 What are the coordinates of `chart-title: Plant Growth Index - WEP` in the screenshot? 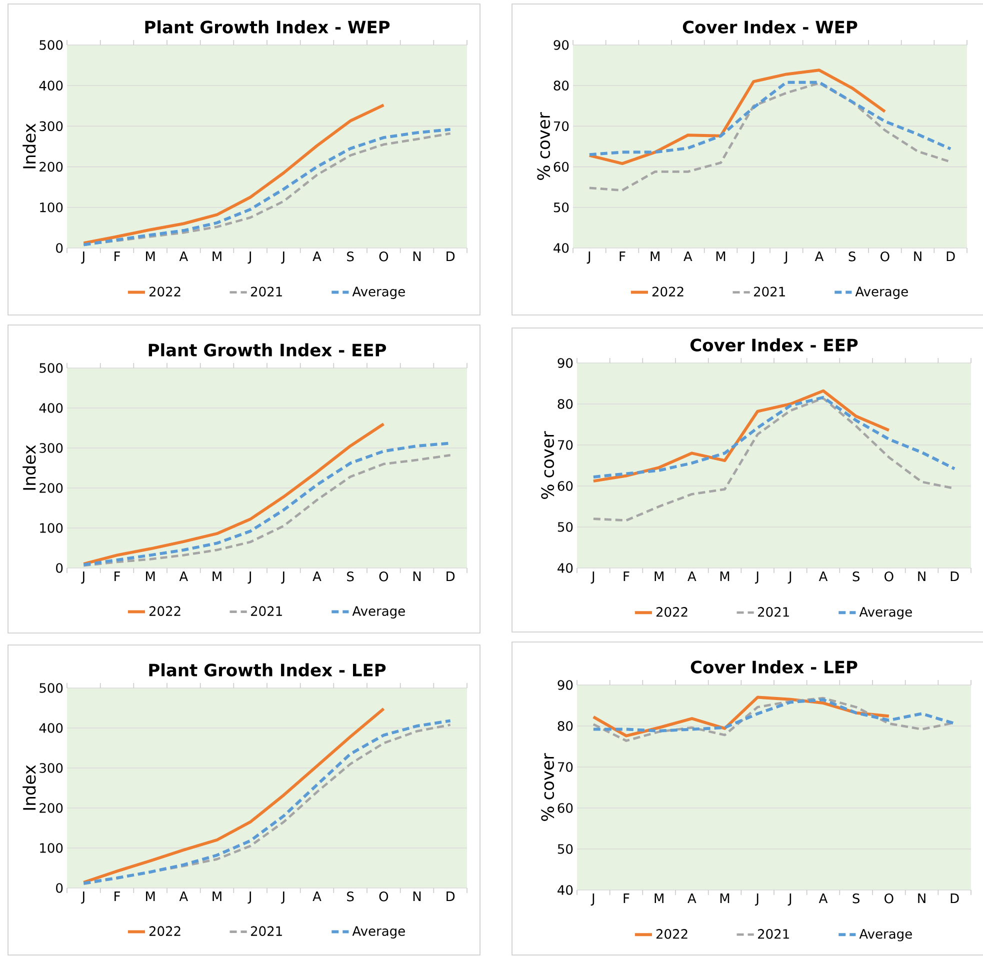 It's located at (267, 27).